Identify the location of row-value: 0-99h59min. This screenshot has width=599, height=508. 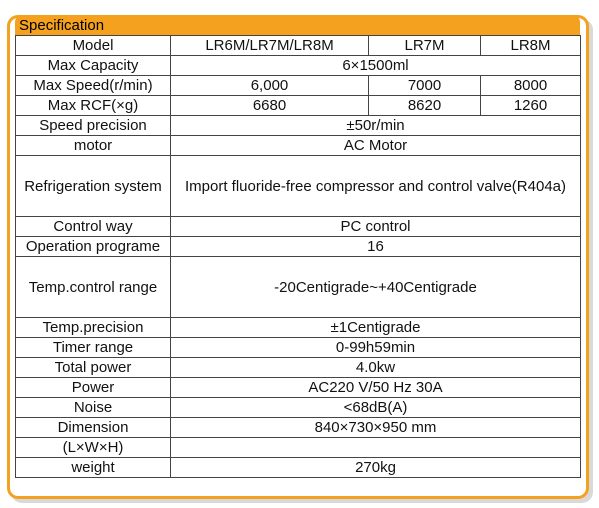
(375, 347).